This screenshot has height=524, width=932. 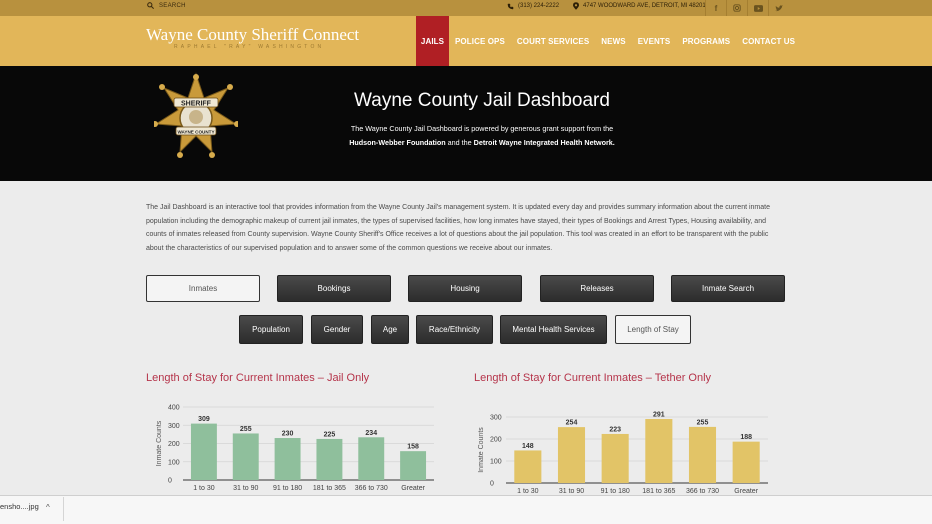 What do you see at coordinates (390, 329) in the screenshot?
I see `subtab-age: Age` at bounding box center [390, 329].